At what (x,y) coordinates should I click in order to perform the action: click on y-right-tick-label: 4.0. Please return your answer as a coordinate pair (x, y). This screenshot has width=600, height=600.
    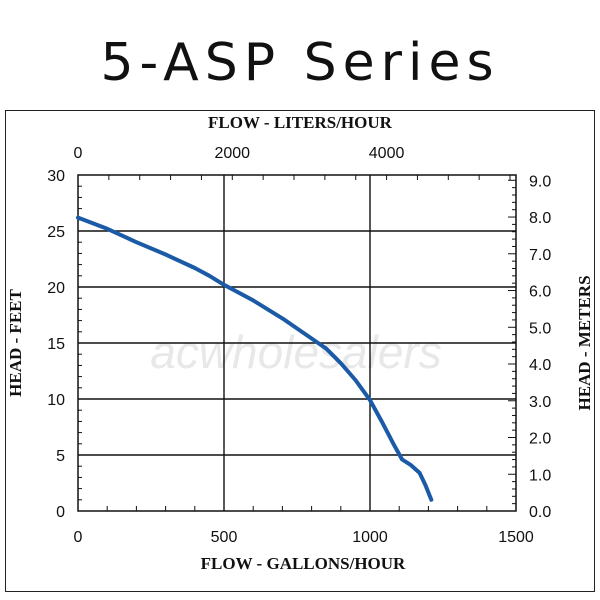
    Looking at the image, I should click on (540, 365).